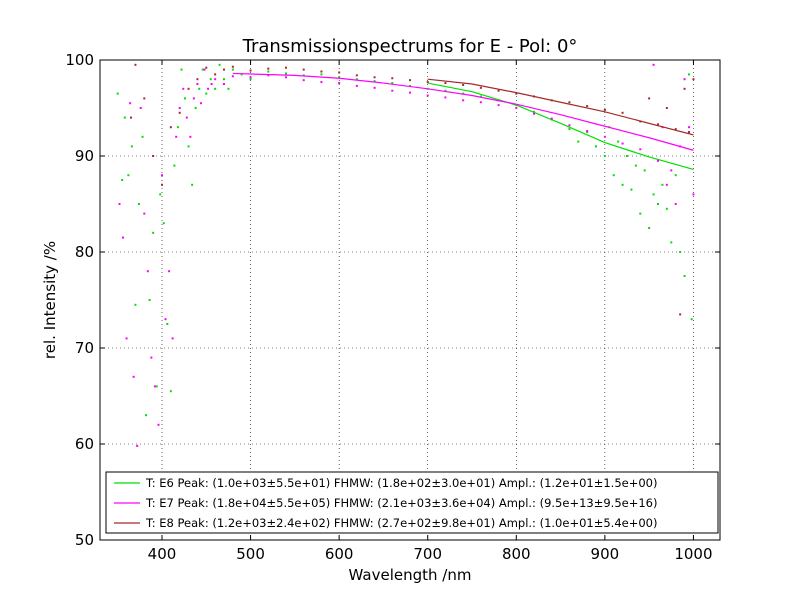 The image size is (800, 600). What do you see at coordinates (50, 300) in the screenshot?
I see `y-axis-label: rel. Intensity /%` at bounding box center [50, 300].